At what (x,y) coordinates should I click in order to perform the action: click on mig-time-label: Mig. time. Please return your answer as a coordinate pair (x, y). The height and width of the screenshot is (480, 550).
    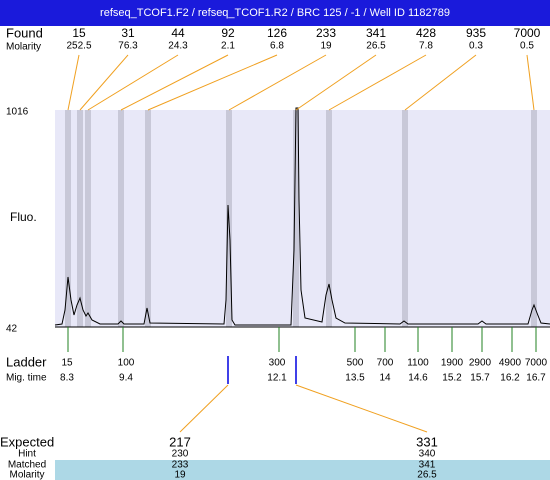
    Looking at the image, I should click on (26, 378).